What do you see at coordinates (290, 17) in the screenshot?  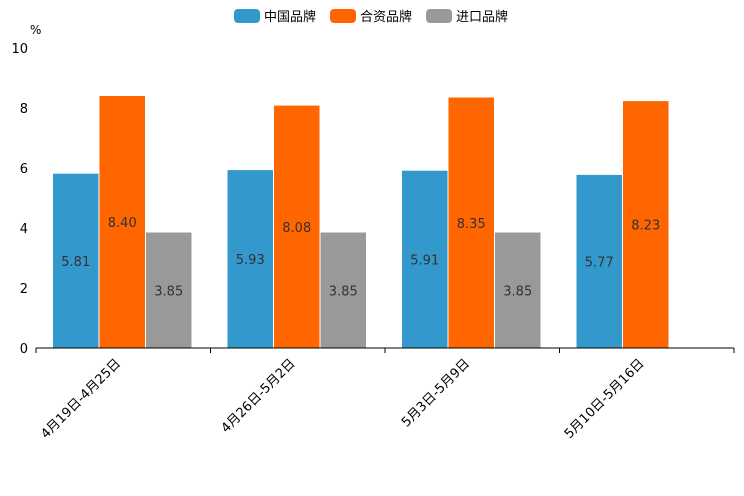 I see `legend-label-1: 中国品牌` at bounding box center [290, 17].